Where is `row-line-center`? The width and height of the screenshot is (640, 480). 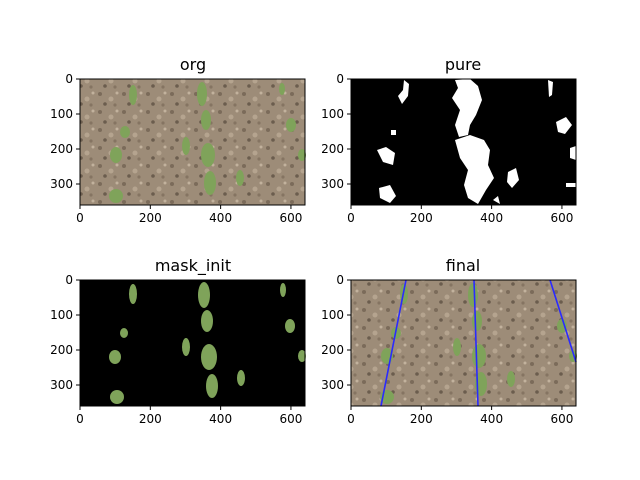 row-line-center is located at coordinates (476, 343).